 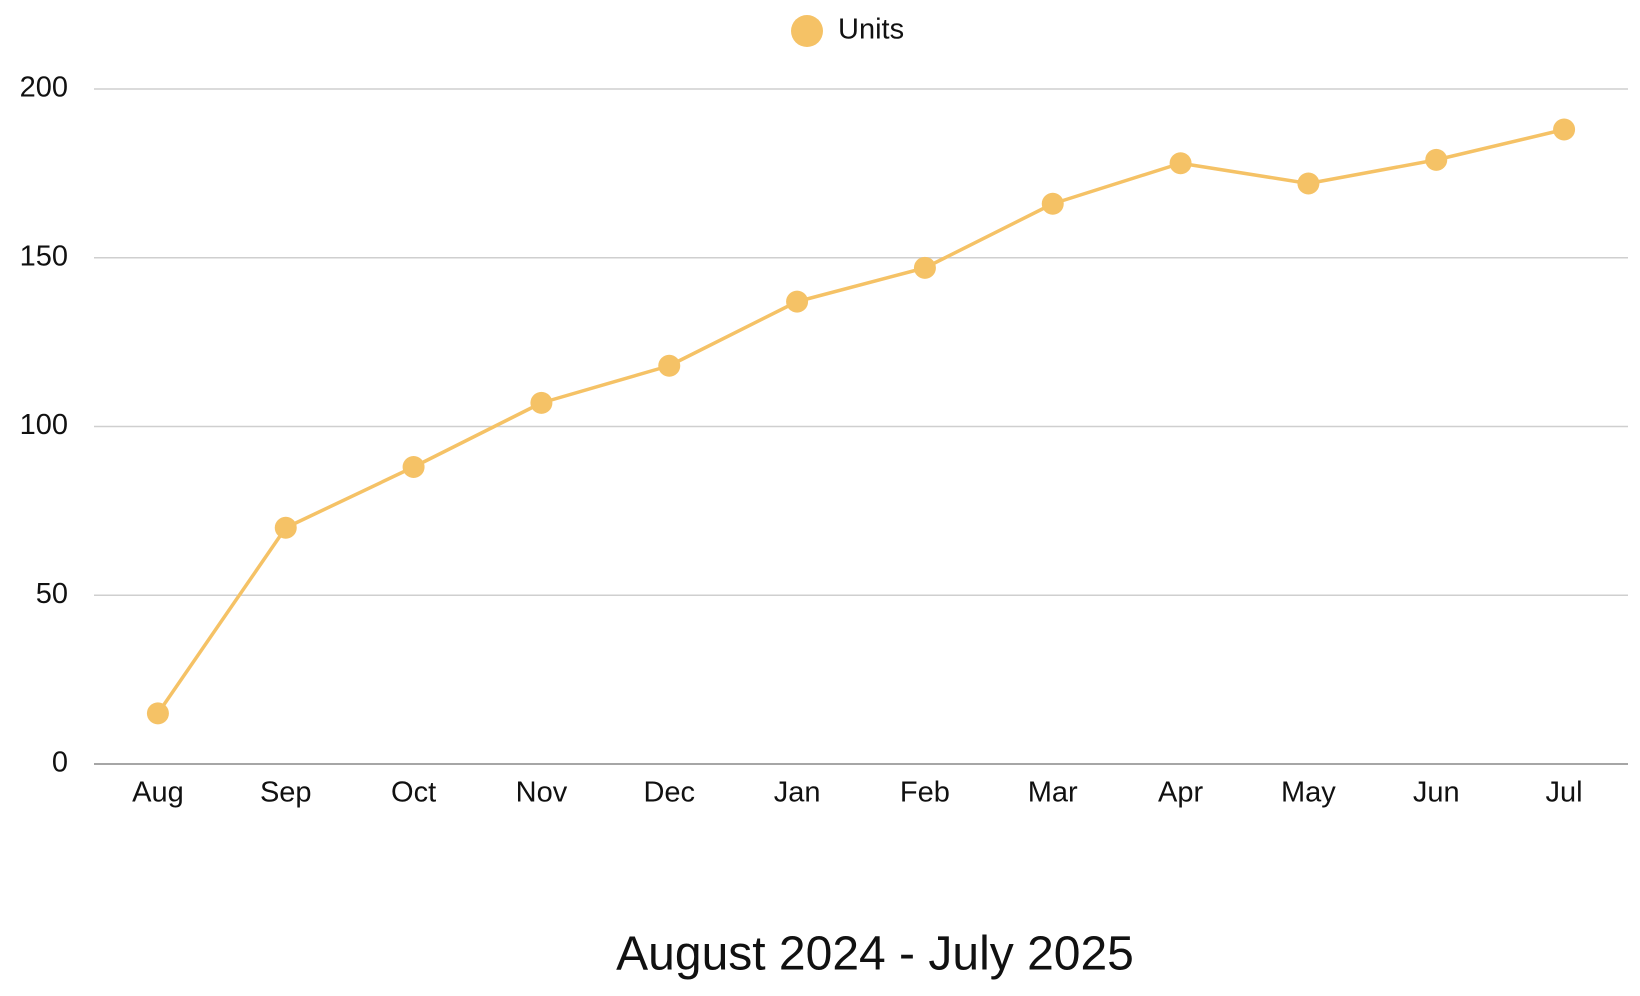 What do you see at coordinates (797, 793) in the screenshot?
I see `x-tick-label: Jan` at bounding box center [797, 793].